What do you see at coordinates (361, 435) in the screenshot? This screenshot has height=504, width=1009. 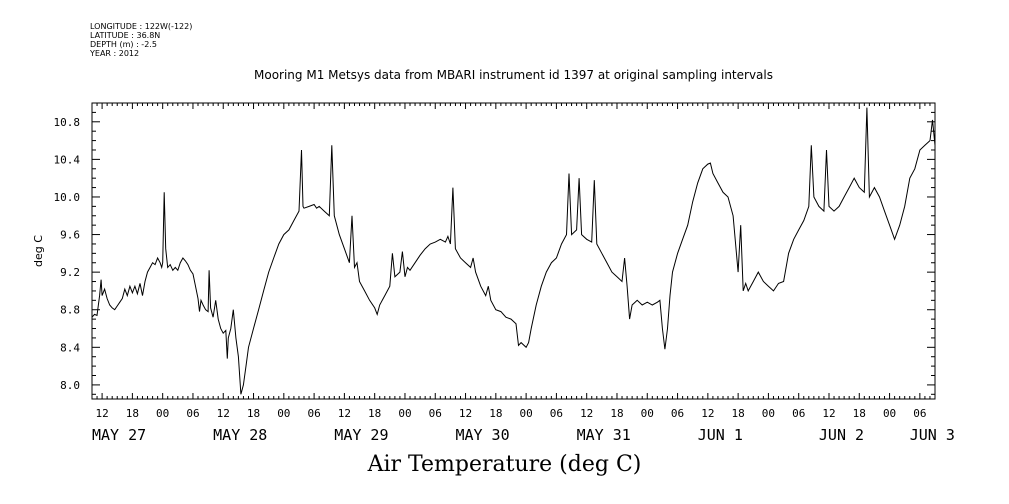 I see `date-label: MAY 29` at bounding box center [361, 435].